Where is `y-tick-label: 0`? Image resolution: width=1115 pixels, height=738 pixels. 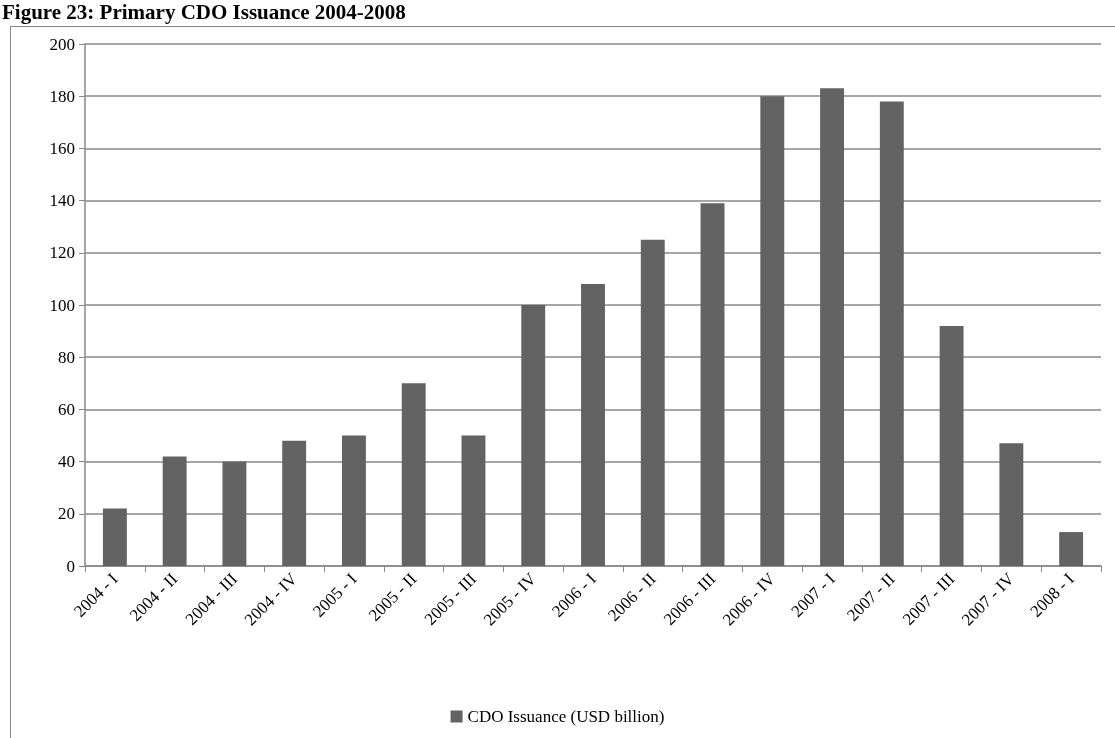 y-tick-label: 0 is located at coordinates (70, 566).